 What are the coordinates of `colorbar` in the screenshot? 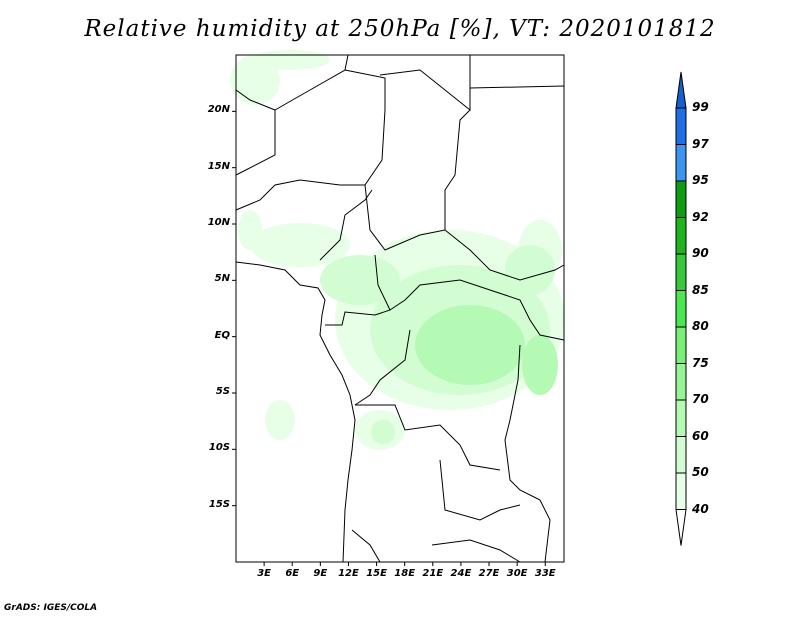 It's located at (681, 308).